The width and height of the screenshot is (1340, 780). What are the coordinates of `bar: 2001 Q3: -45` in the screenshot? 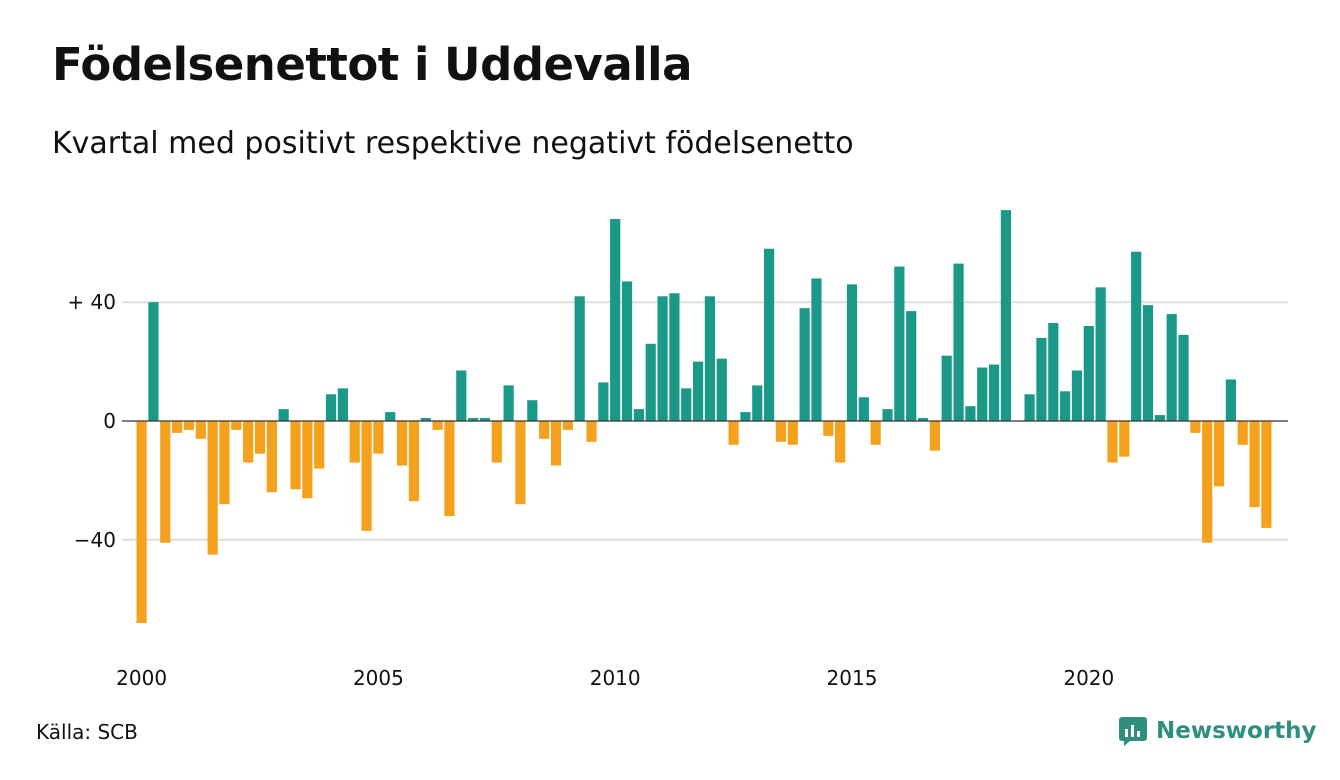 It's located at (212, 488).